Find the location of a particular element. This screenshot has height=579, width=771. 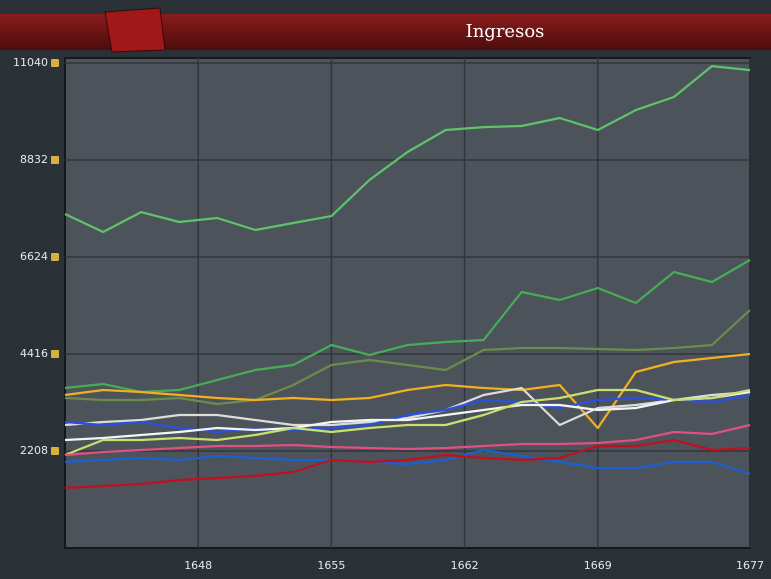

y-tick-label: 2208 is located at coordinates (34, 450).